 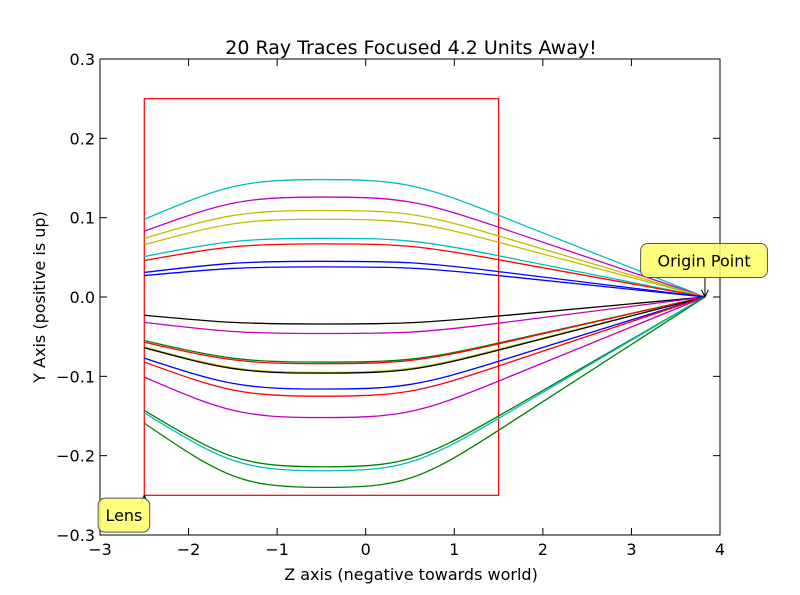 What do you see at coordinates (75, 456) in the screenshot?
I see `y-tick-label: −0.2` at bounding box center [75, 456].